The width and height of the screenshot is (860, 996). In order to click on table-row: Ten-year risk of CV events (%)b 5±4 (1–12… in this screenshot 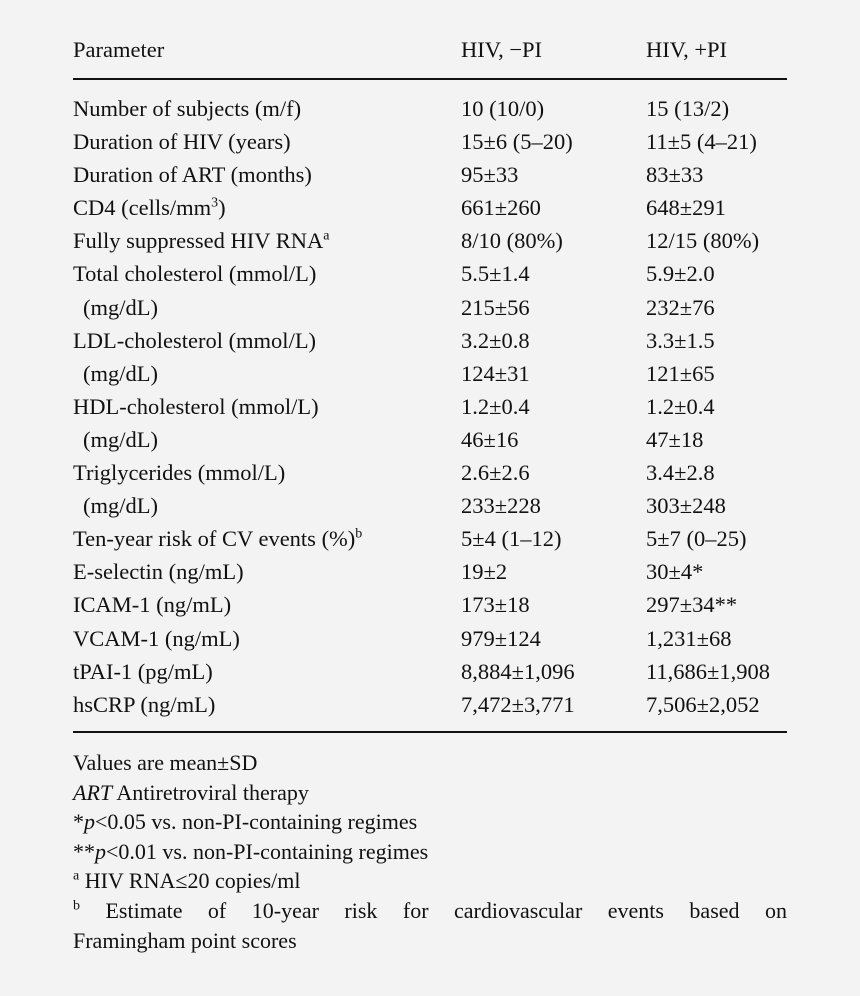, I will do `click(430, 538)`.